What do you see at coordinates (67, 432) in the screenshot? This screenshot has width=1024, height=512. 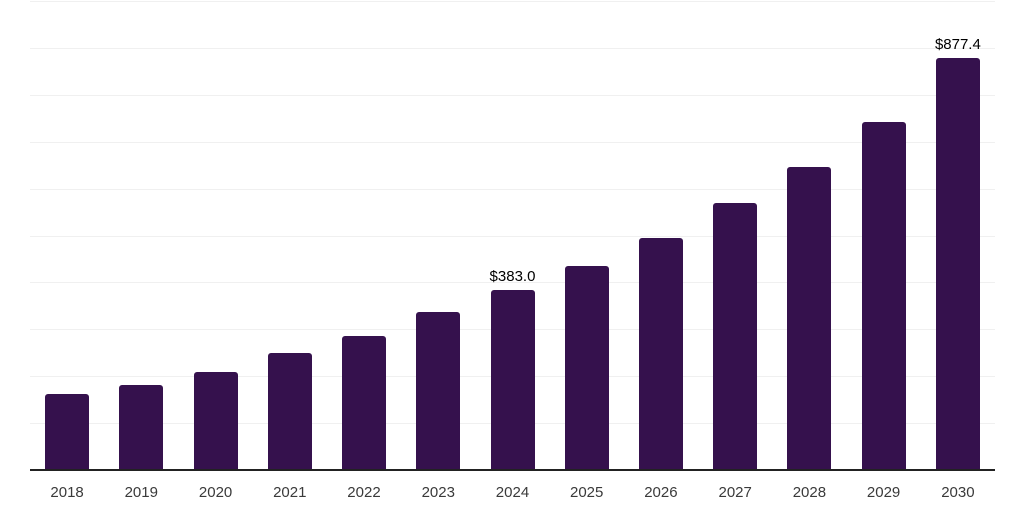 I see `bar-2018` at bounding box center [67, 432].